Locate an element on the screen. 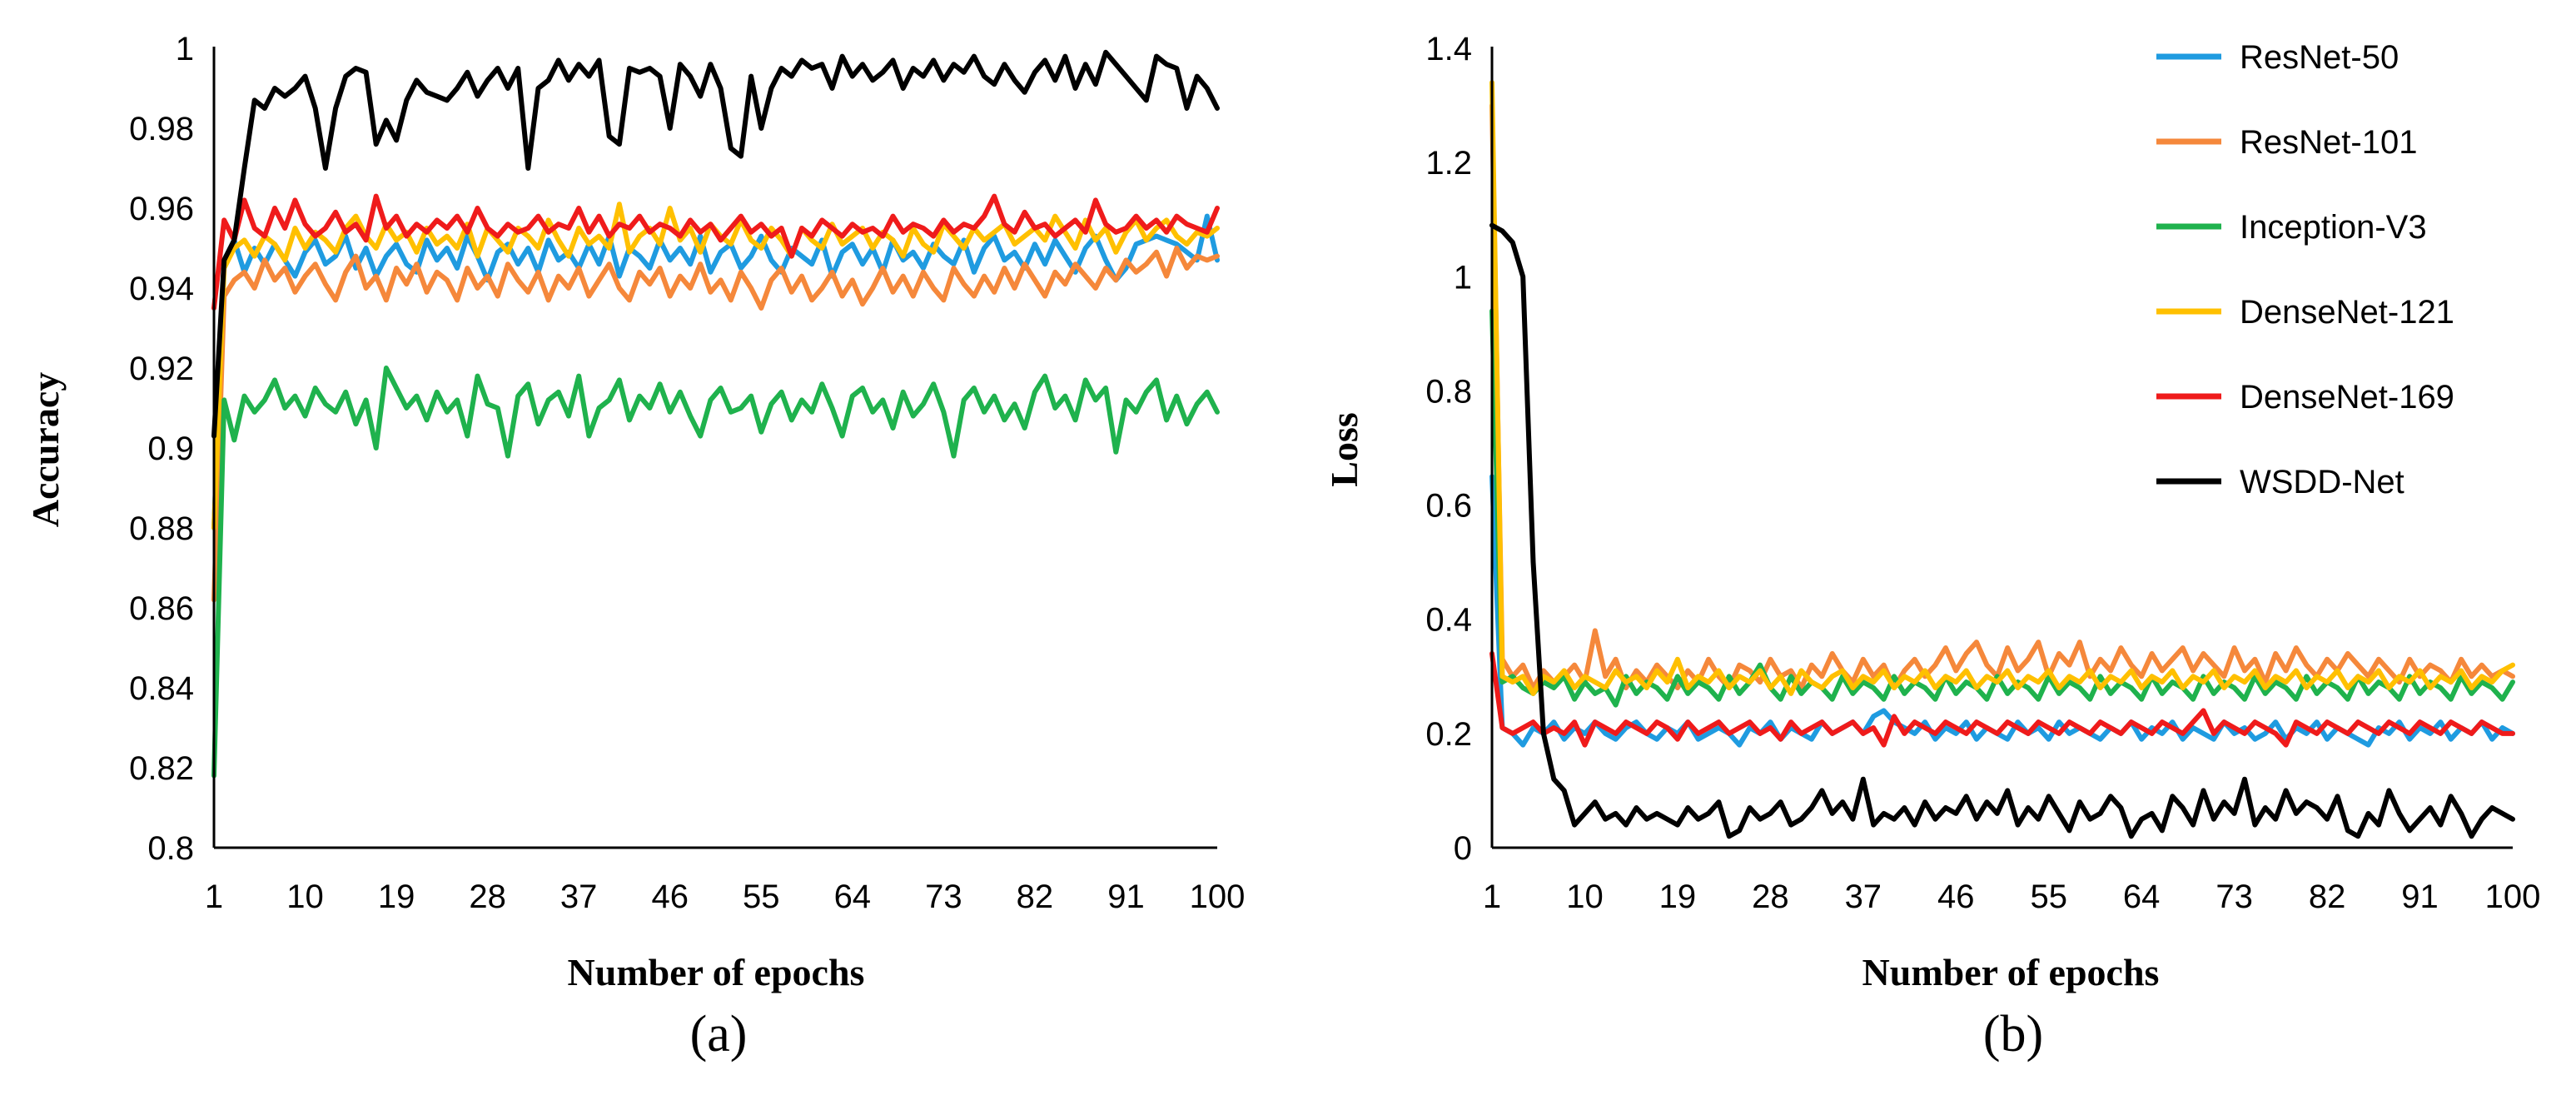  accuracy-x-axis-title: Number of epochs is located at coordinates (716, 972).